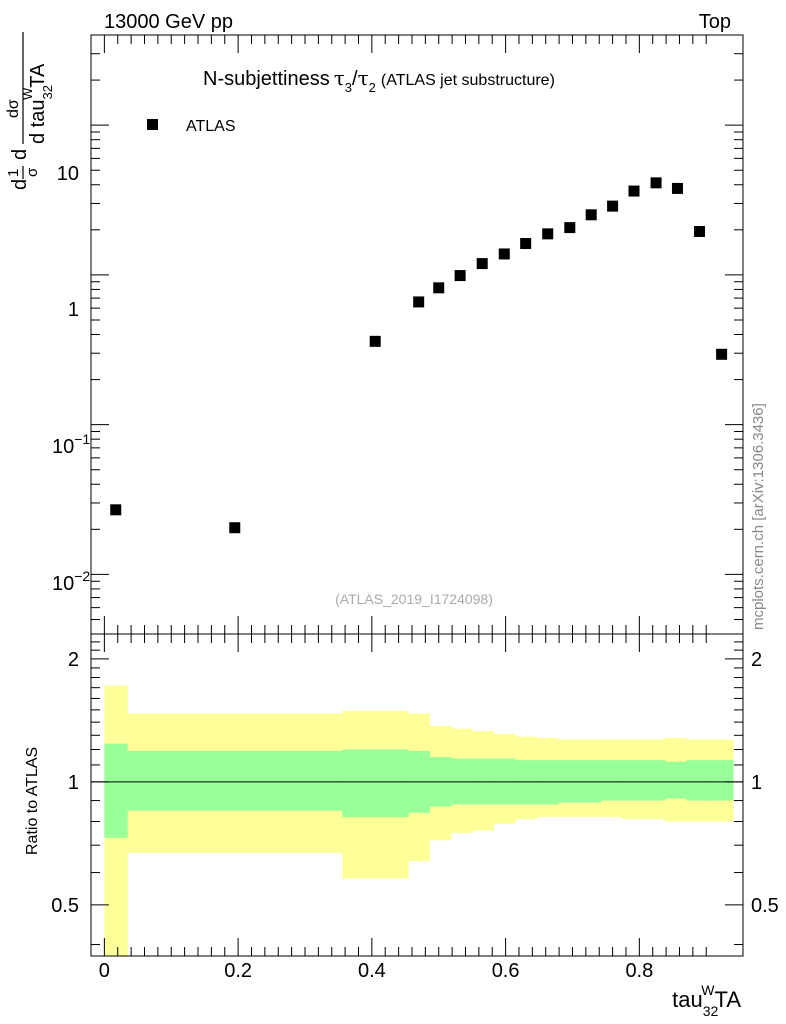 This screenshot has height=1024, width=786. Describe the element at coordinates (32, 172) in the screenshot. I see `svg-text: σ` at that location.